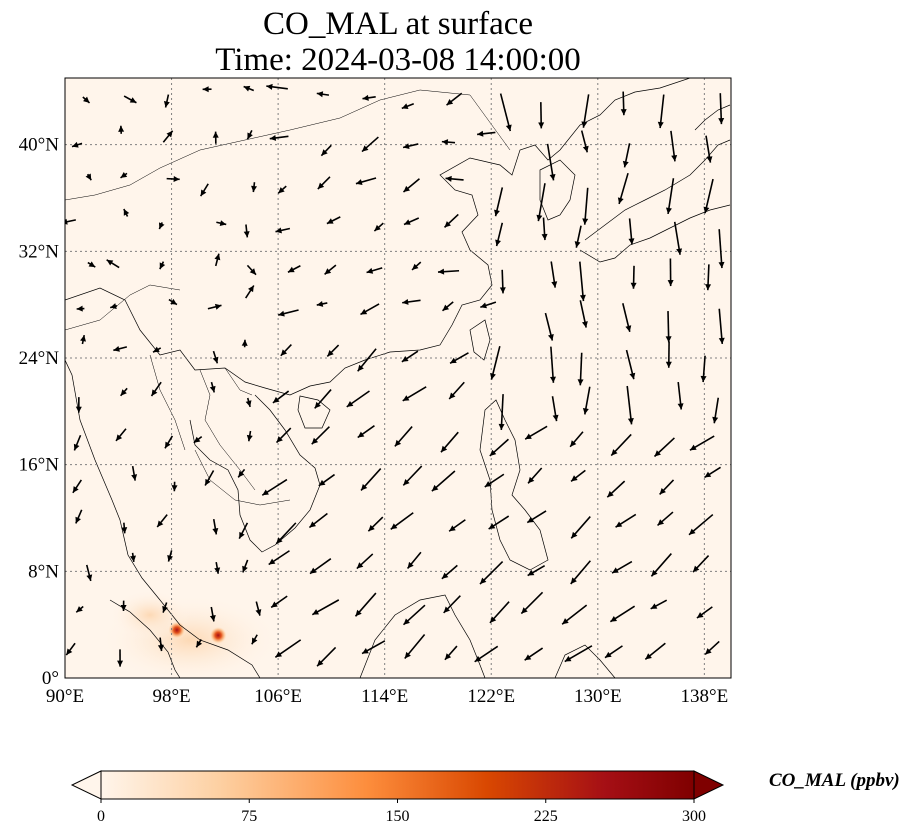  Describe the element at coordinates (171, 696) in the screenshot. I see `longitude-tick-label: 98°E` at that location.